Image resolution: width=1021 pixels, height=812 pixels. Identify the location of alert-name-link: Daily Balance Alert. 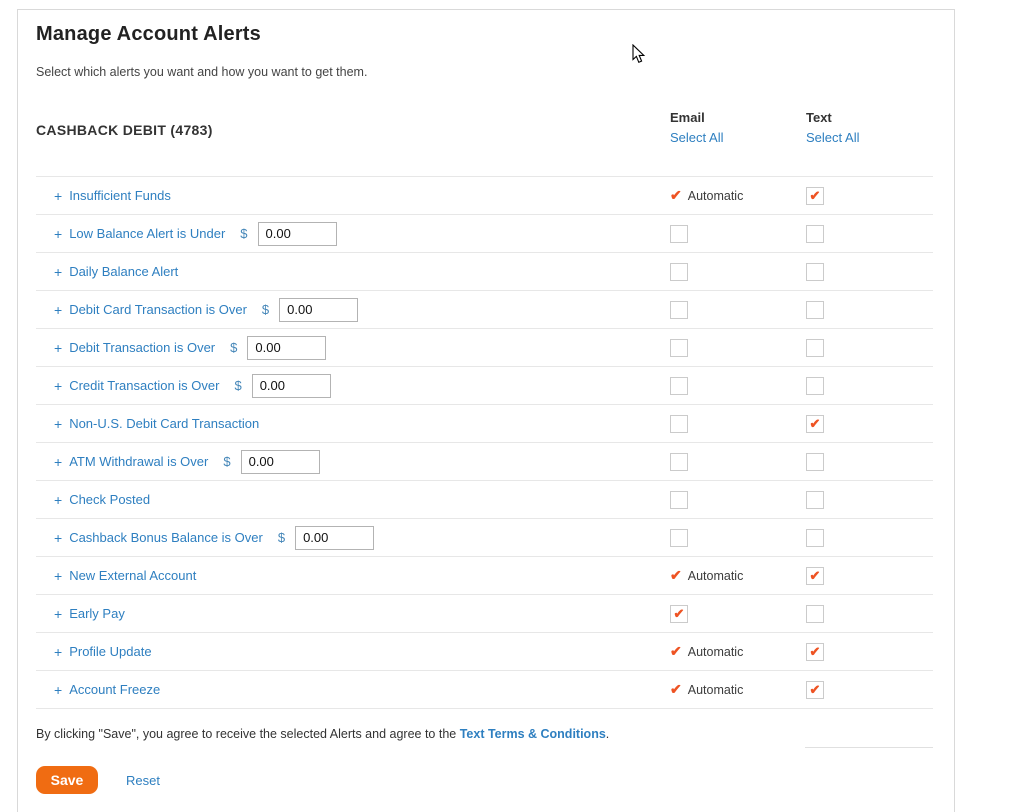
(124, 271).